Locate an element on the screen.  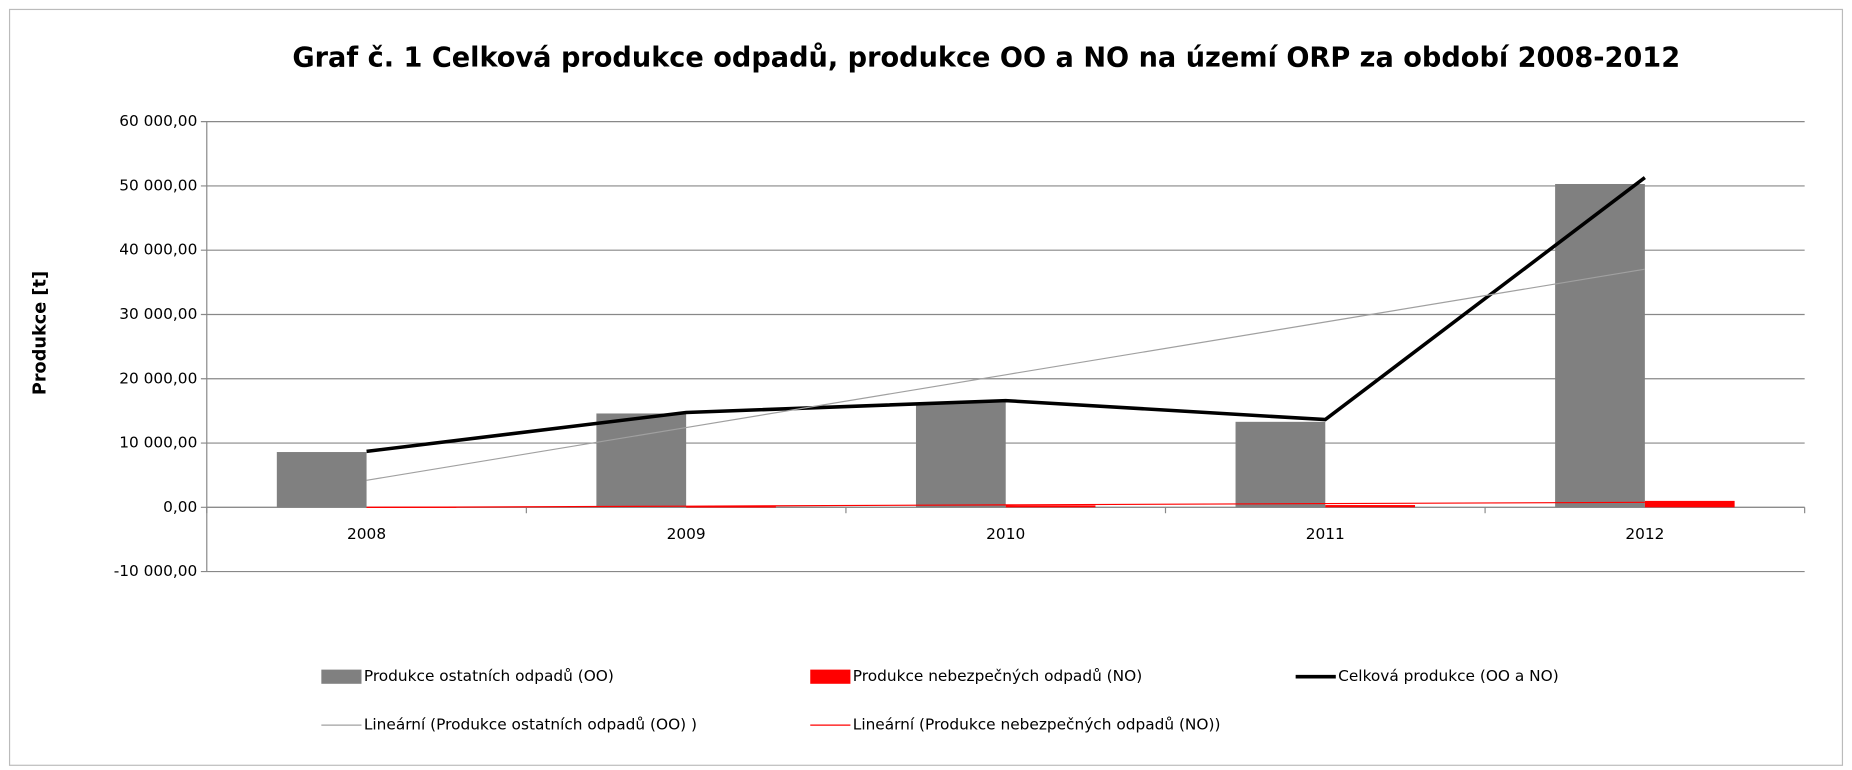
y-tick-label: -10 000,00 is located at coordinates (156, 571).